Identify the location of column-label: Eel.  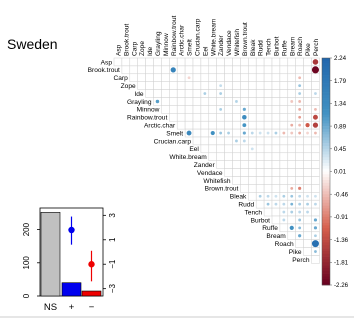
(205, 51).